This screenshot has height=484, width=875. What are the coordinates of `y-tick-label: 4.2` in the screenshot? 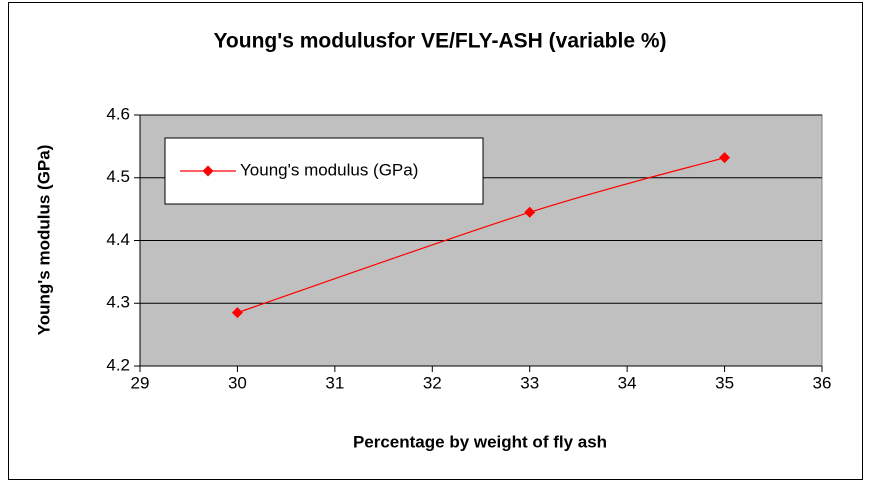 It's located at (118, 364).